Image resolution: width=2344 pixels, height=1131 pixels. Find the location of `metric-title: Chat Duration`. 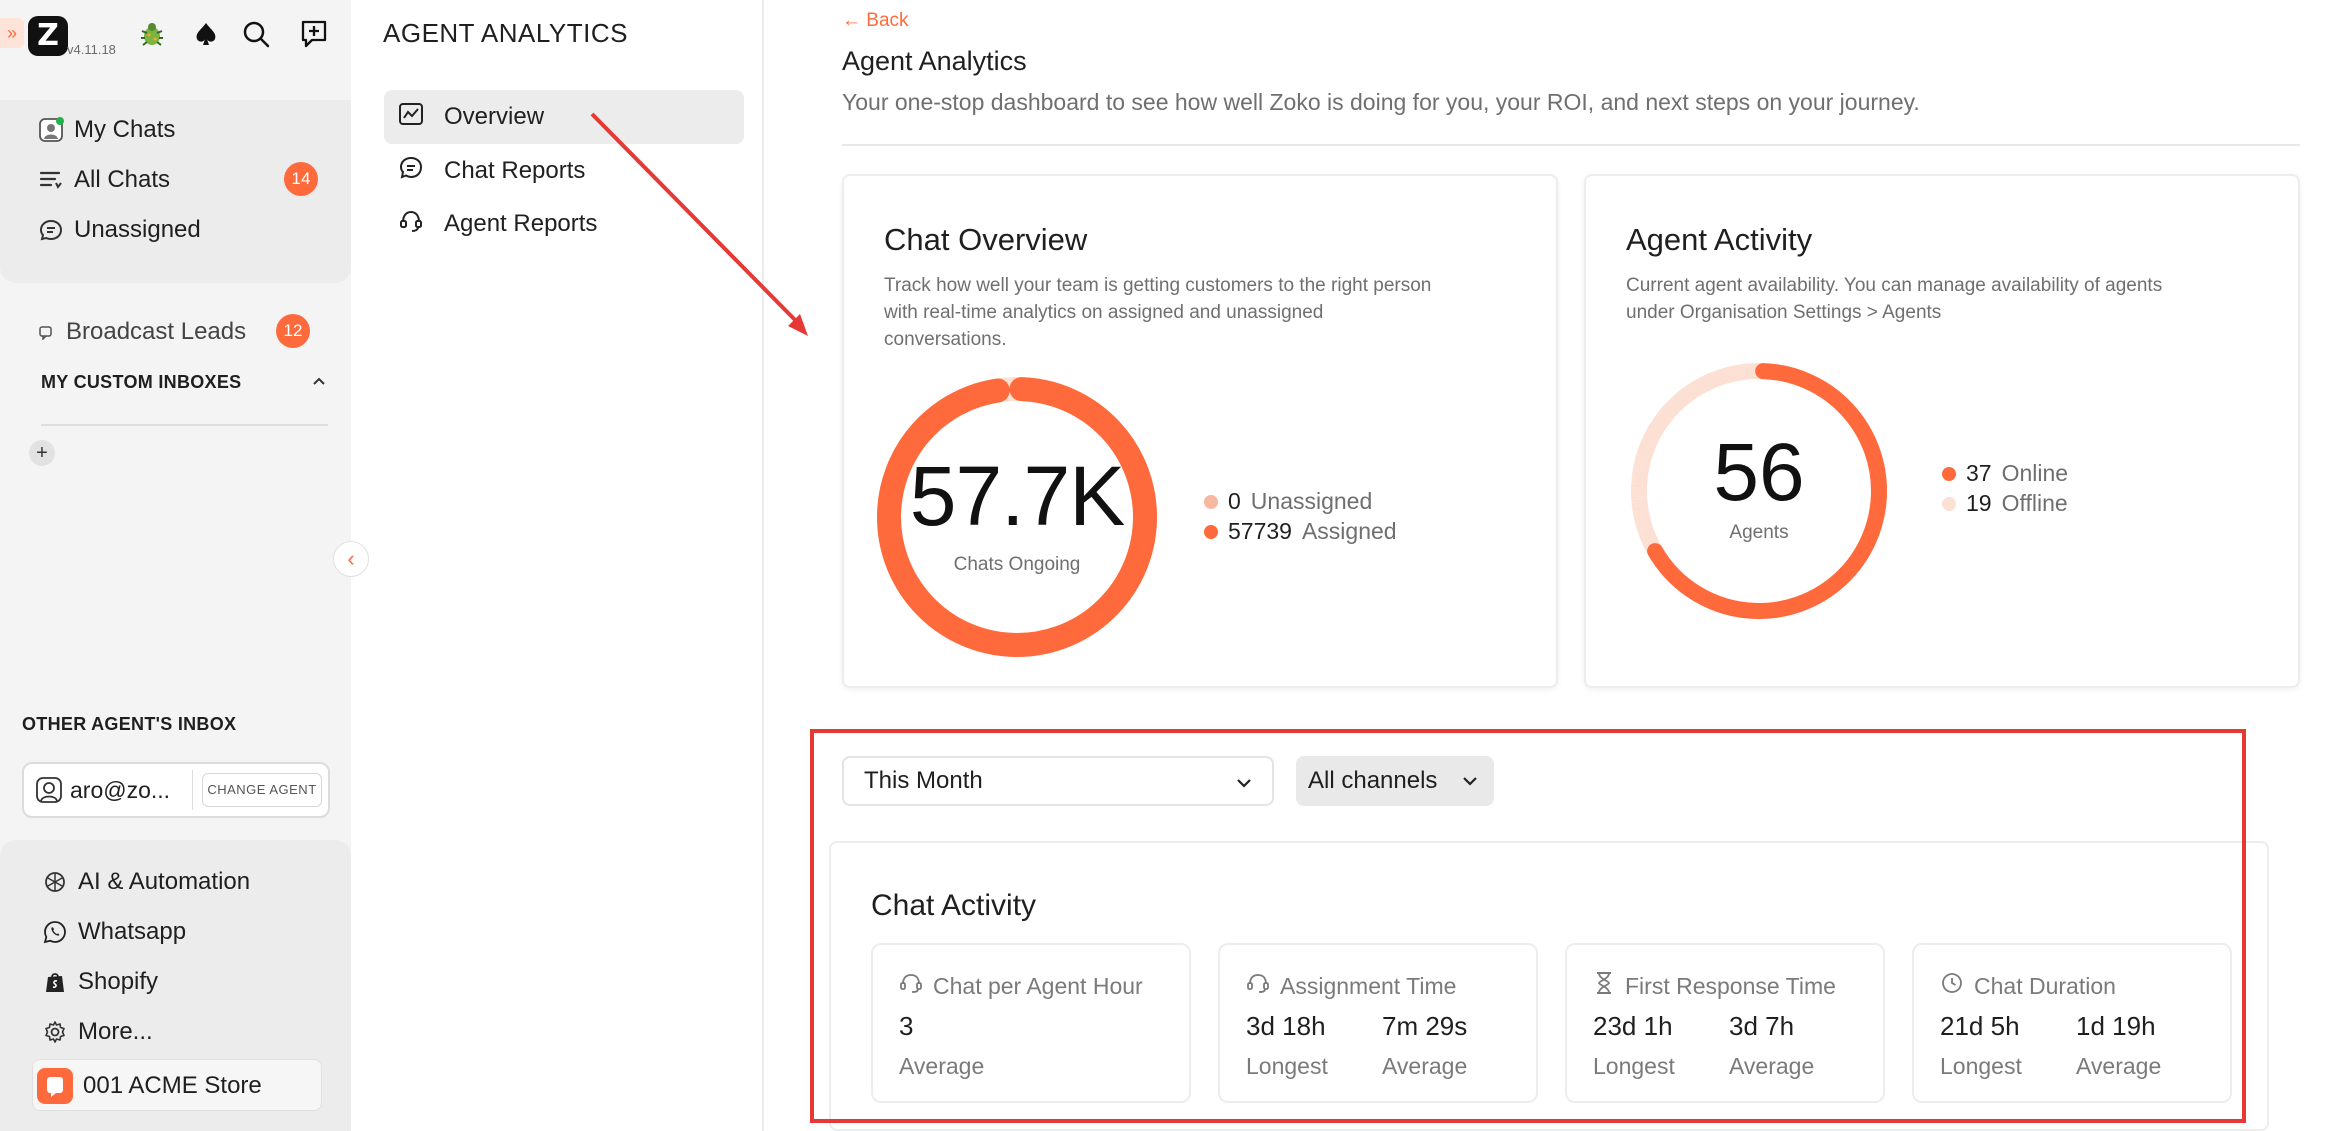

metric-title: Chat Duration is located at coordinates (2045, 985).